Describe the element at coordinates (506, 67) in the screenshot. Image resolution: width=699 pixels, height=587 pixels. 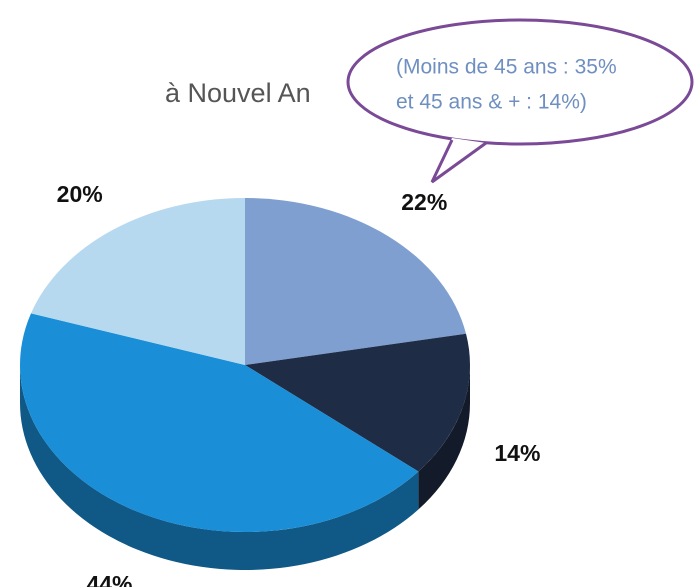
I see `annotation: (Moins de 45 ans : 35%` at that location.